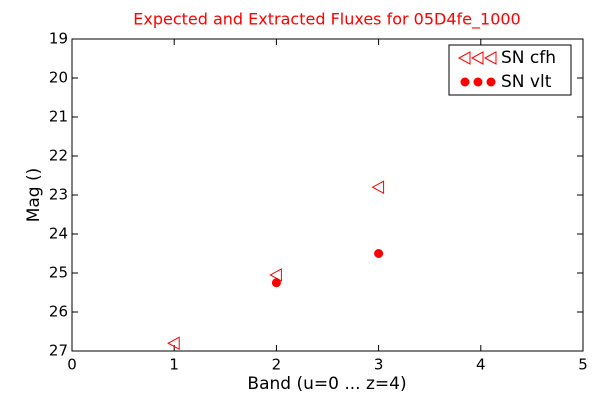 The width and height of the screenshot is (600, 400). I want to click on y-tick-label: 19, so click(58, 39).